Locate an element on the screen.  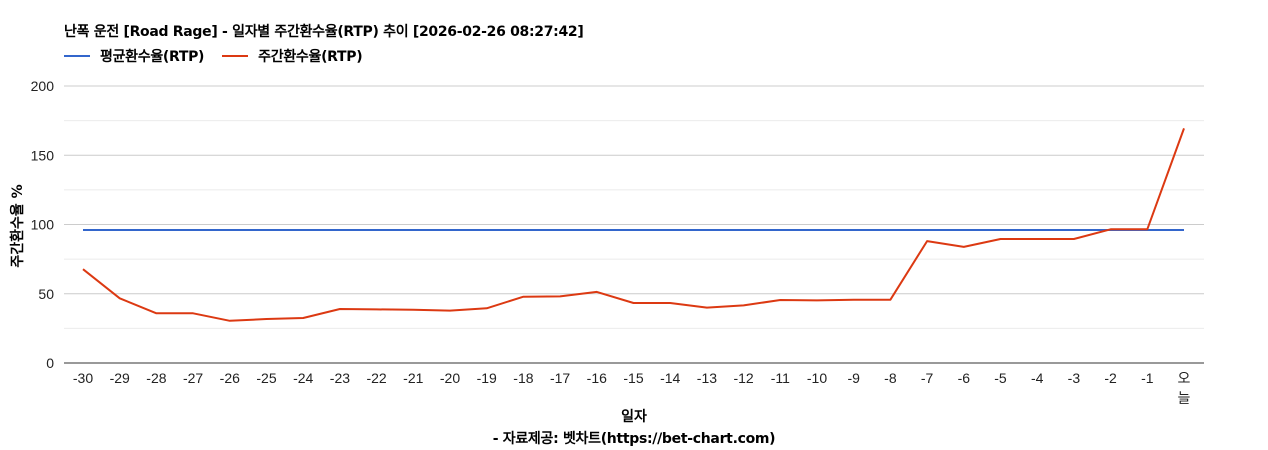
x-axis-label: 일자 is located at coordinates (634, 417).